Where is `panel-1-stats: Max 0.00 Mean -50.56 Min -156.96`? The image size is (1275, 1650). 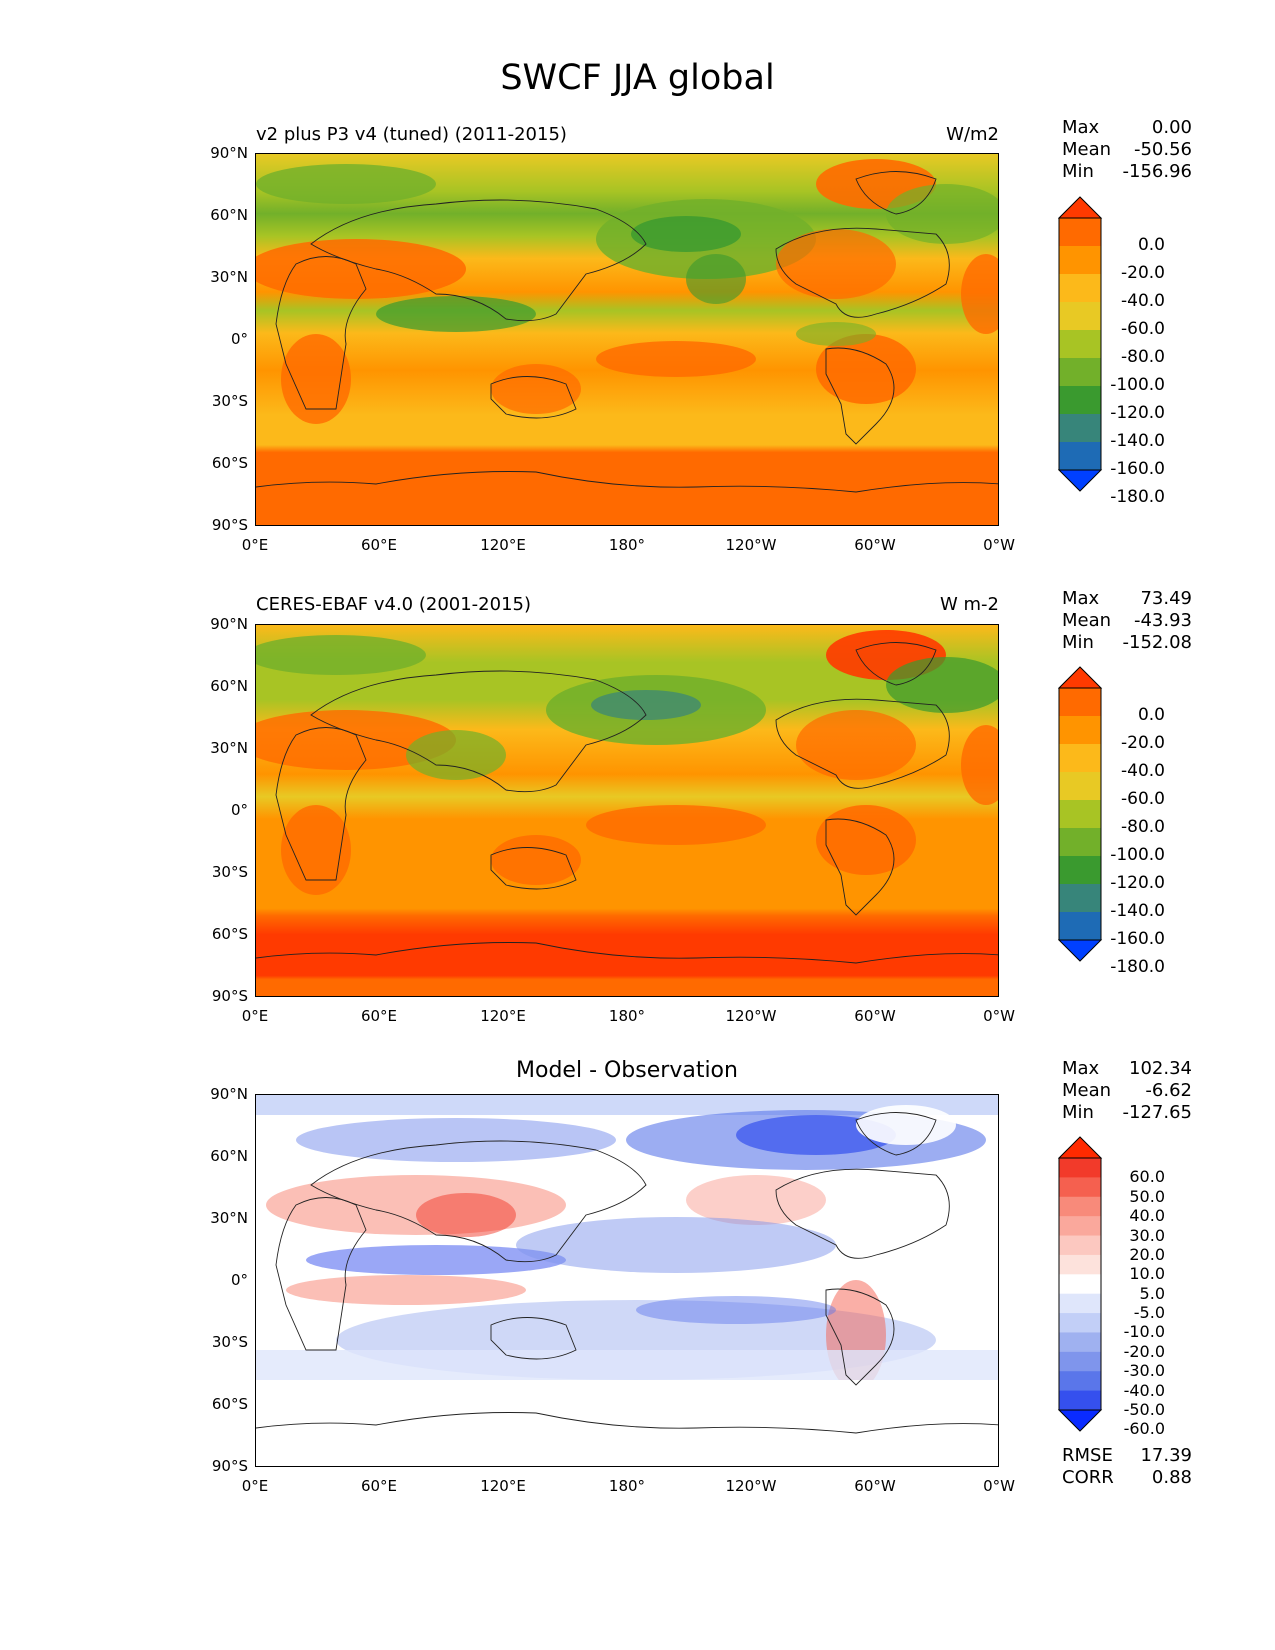 panel-1-stats: Max 0.00 Mean -50.56 Min -156.96 is located at coordinates (1127, 150).